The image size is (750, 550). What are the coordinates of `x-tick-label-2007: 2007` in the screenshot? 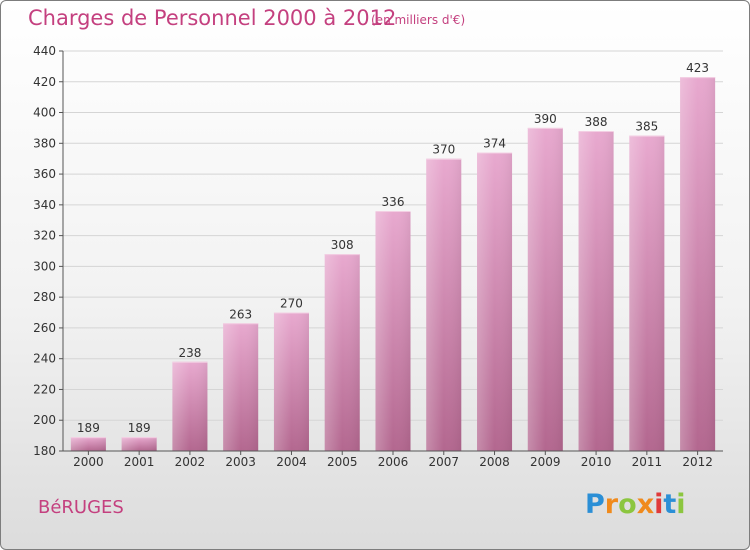 It's located at (443, 462).